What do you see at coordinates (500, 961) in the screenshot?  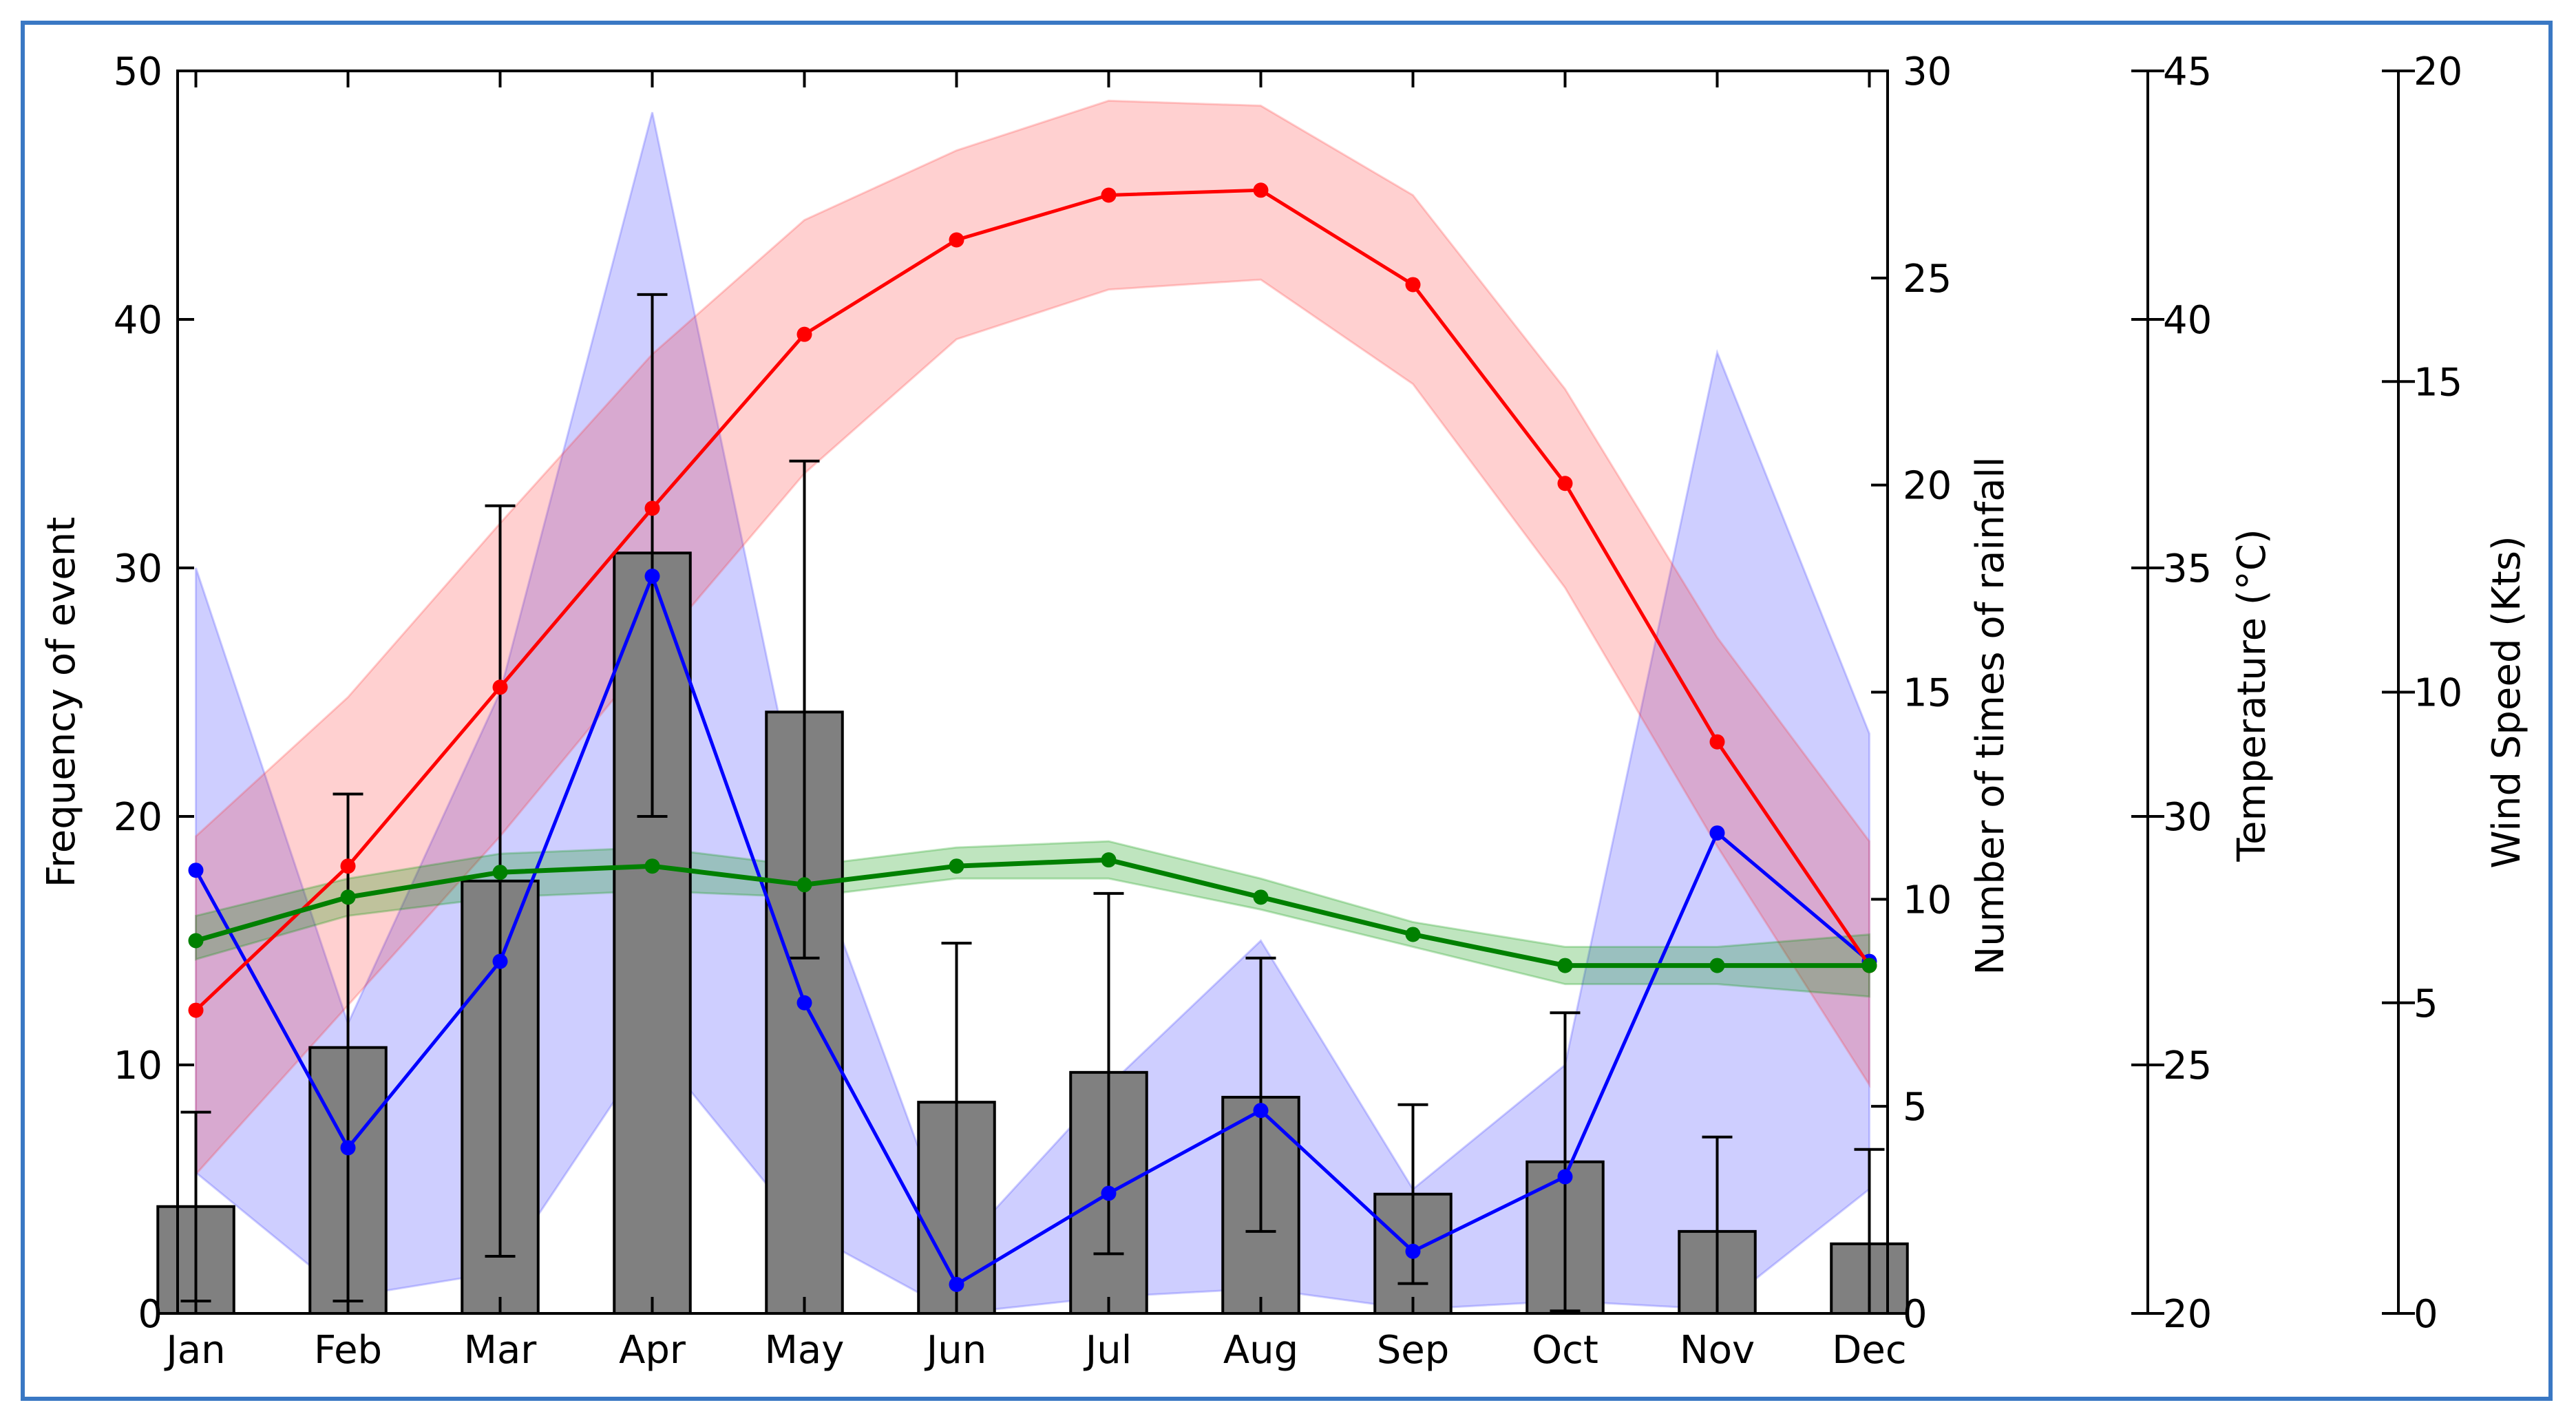 I see `number-of-times-of-rainfall-point-mar` at bounding box center [500, 961].